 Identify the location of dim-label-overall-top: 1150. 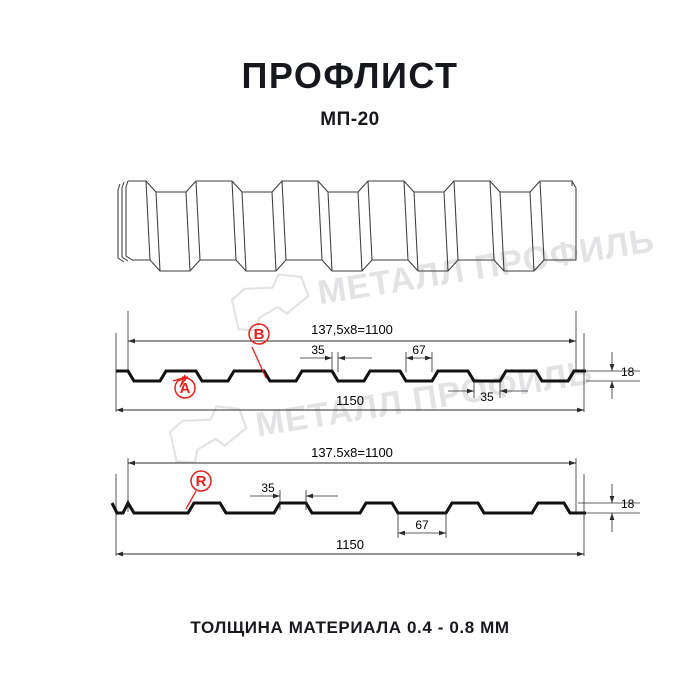
(350, 400).